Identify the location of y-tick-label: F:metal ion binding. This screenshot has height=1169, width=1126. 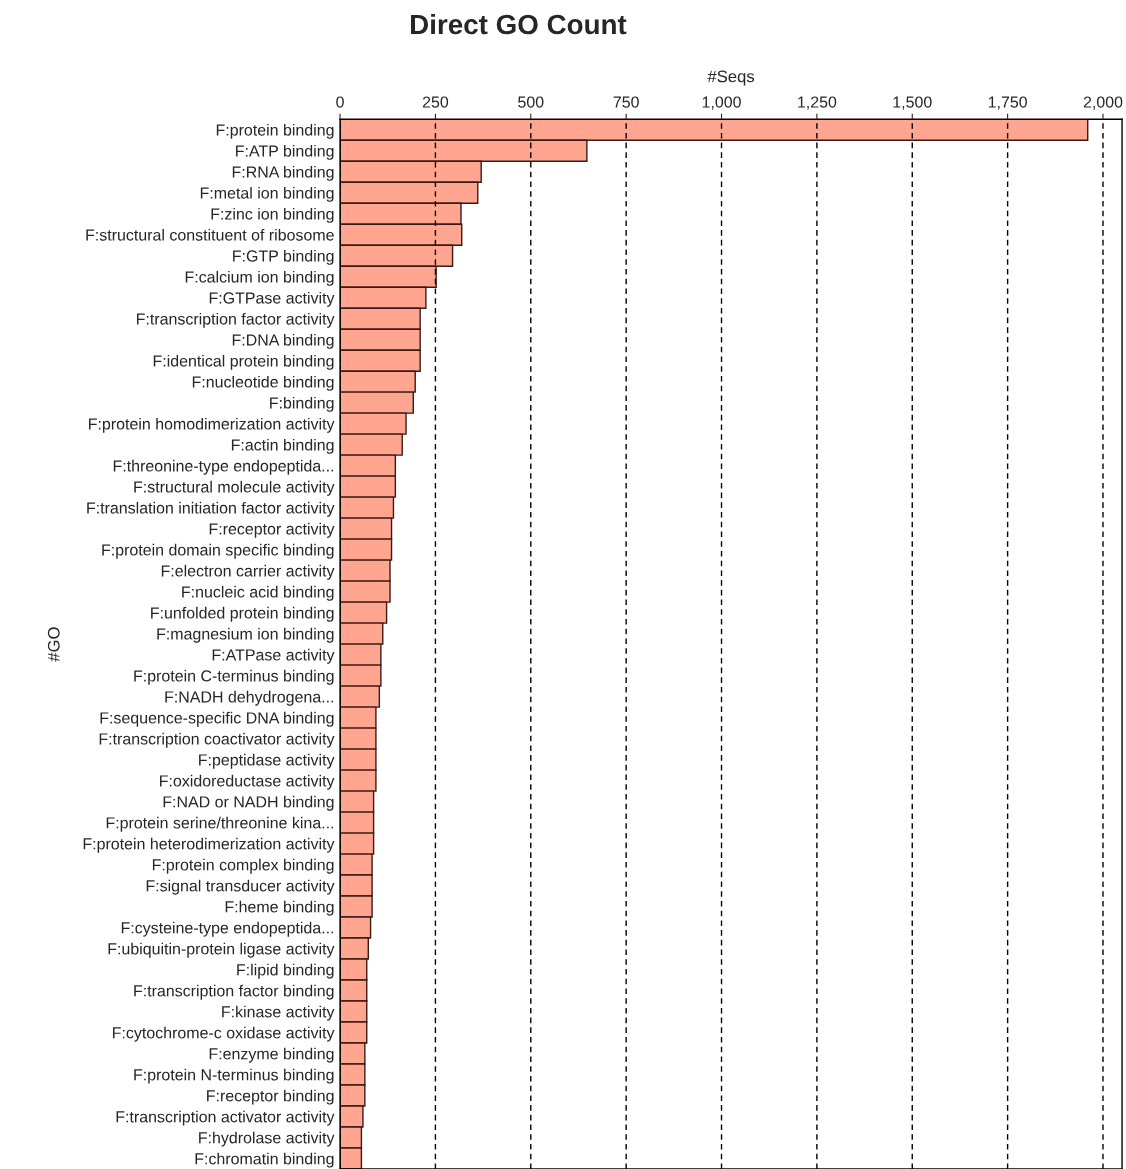
(267, 194).